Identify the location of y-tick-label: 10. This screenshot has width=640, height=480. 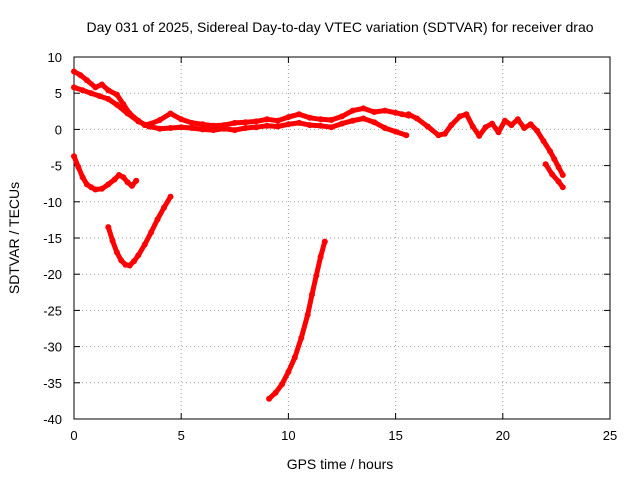
(55, 57).